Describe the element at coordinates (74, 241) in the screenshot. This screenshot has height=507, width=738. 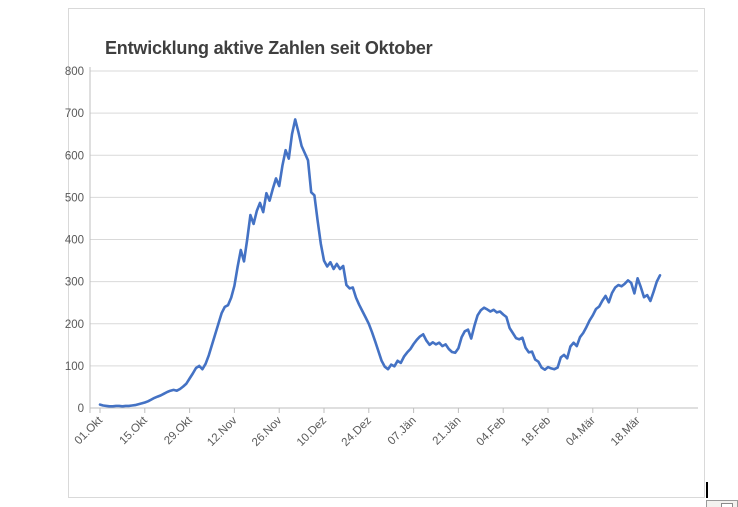
I see `y-axis-label: 400` at that location.